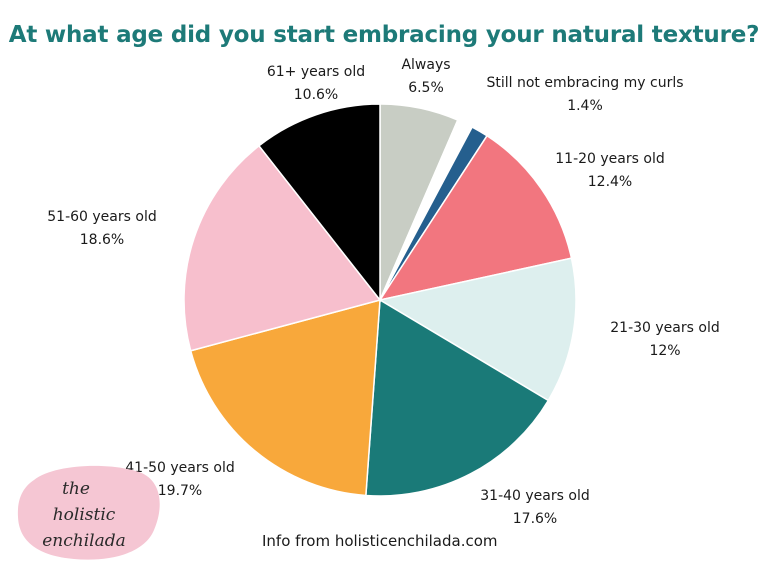 The image size is (768, 576). Describe the element at coordinates (285, 398) in the screenshot. I see `pie-slice-41-50-years-old` at that location.